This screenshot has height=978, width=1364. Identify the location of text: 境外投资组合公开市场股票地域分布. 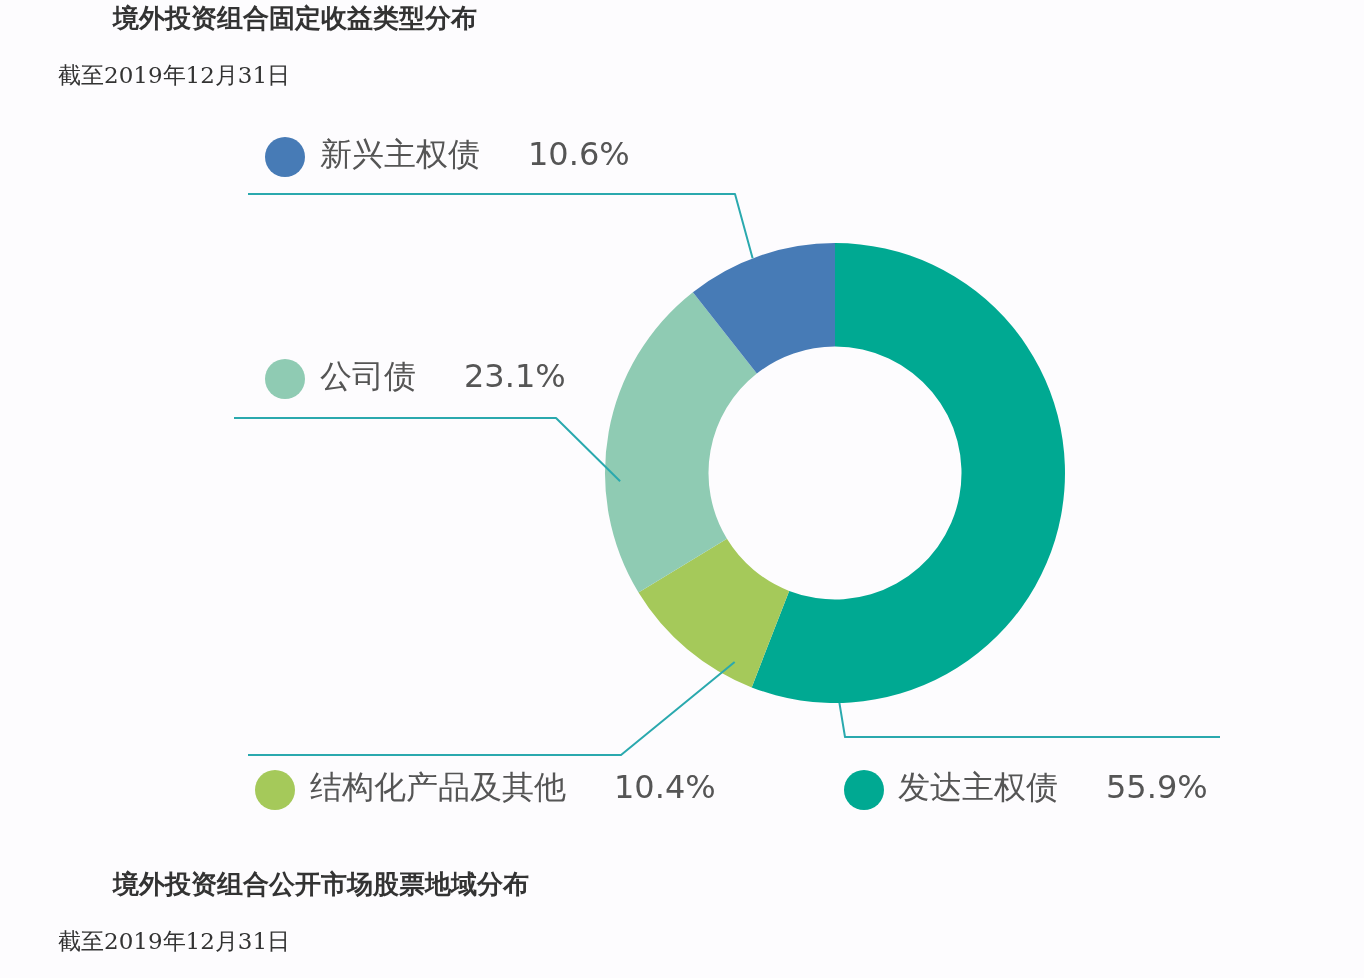
(321, 884).